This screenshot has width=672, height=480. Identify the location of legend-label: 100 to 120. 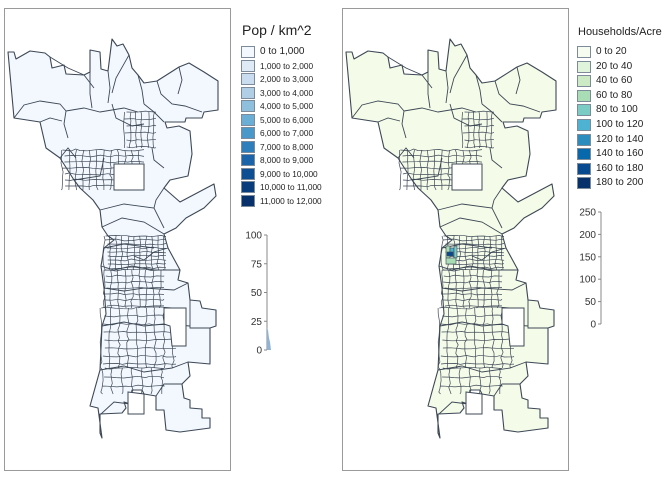
(620, 124).